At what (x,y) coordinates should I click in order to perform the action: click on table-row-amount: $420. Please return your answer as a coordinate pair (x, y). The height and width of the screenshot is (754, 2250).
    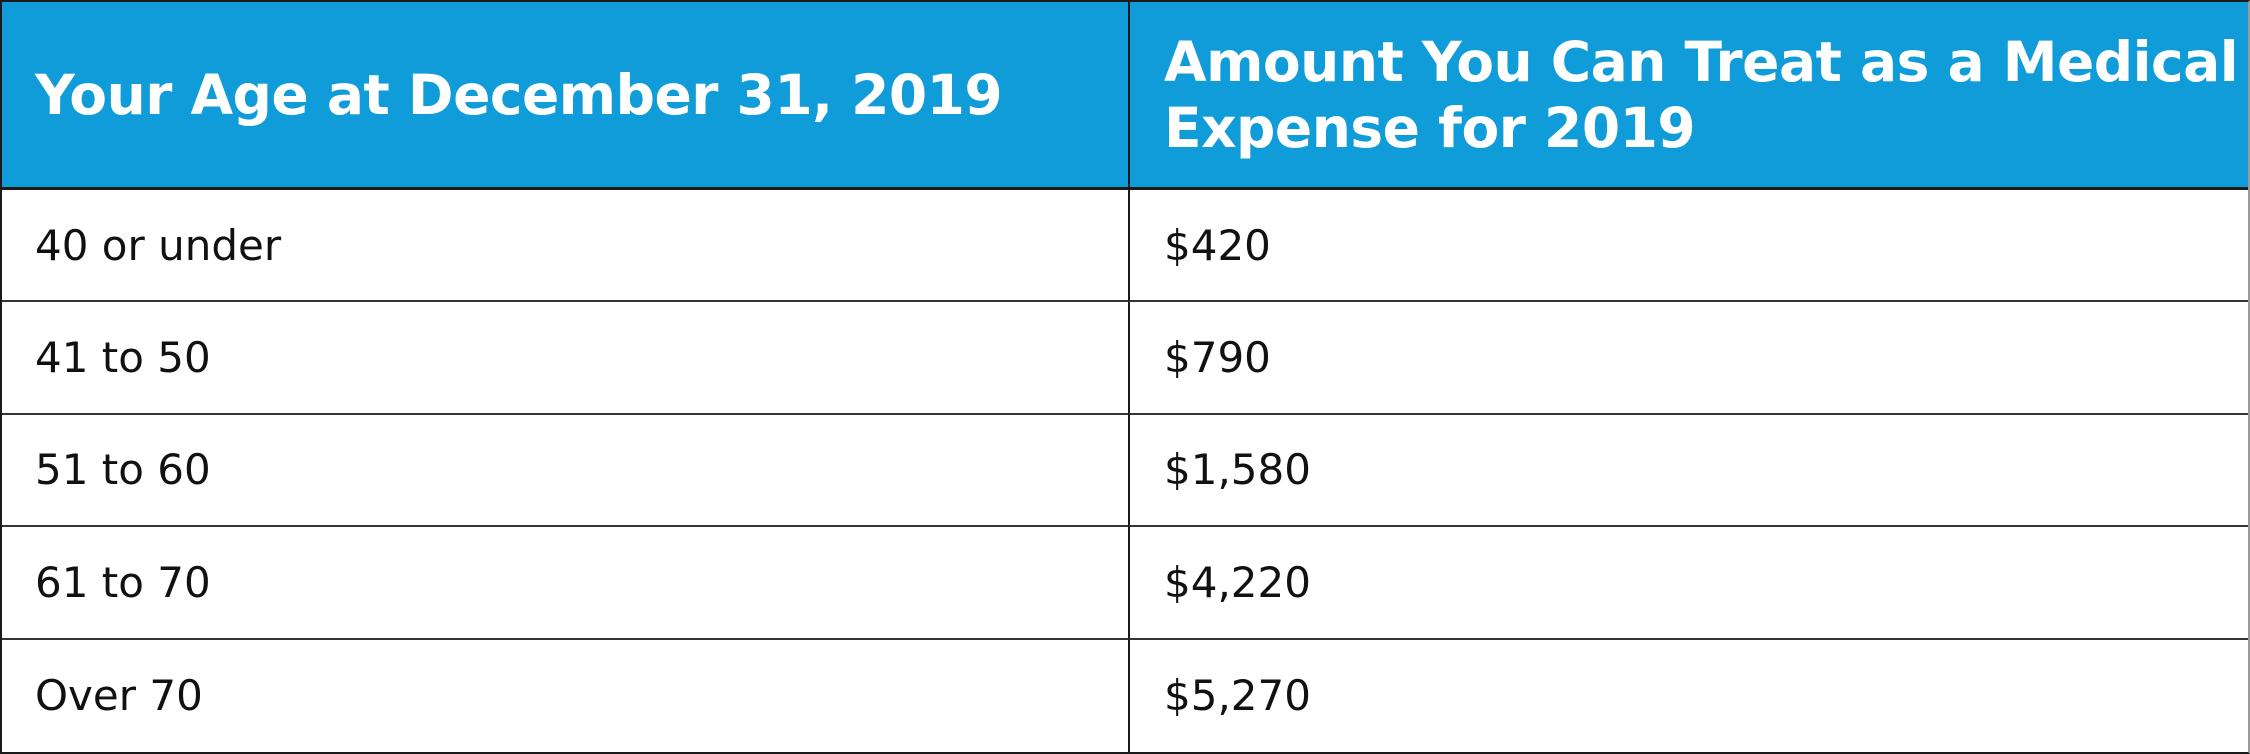
    Looking at the image, I should click on (1688, 246).